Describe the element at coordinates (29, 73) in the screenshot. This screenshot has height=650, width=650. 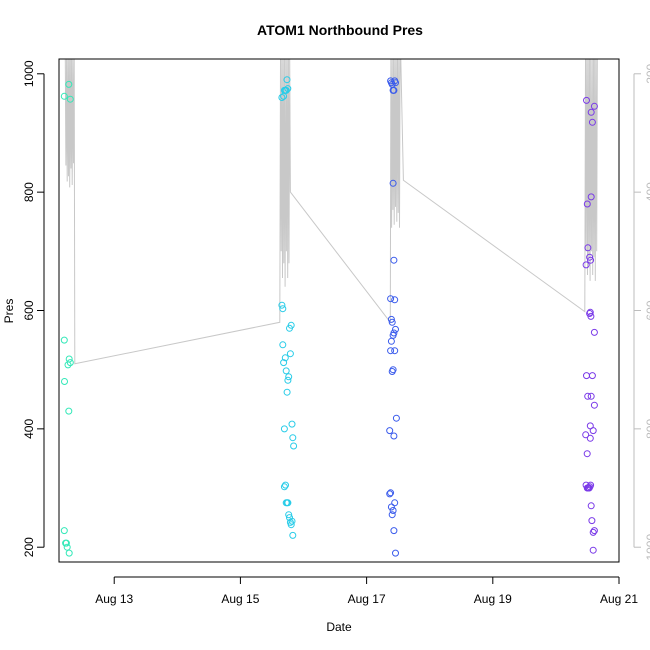
I see `y-tick-label: 1000` at that location.